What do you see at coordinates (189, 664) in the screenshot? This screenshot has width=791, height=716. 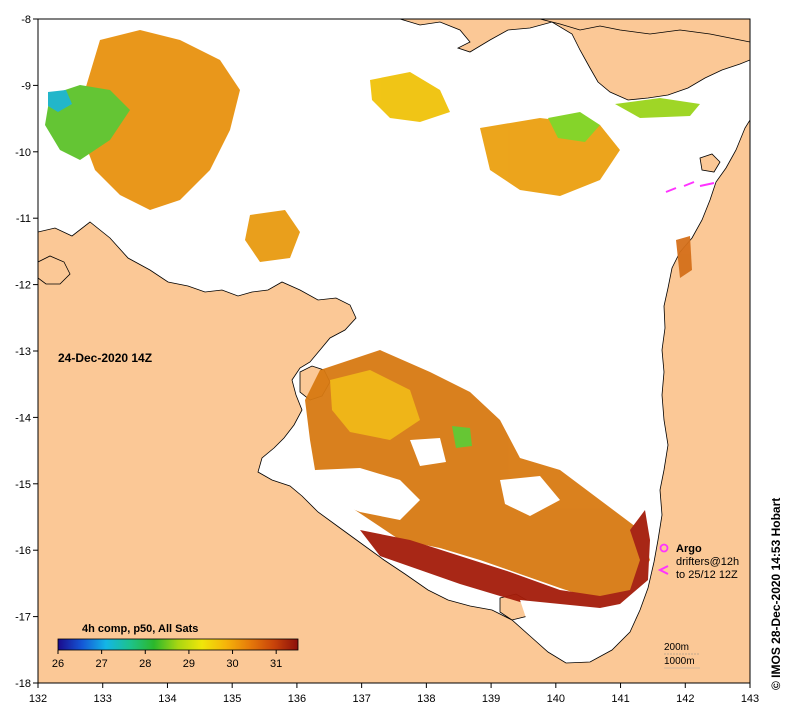 I see `colorbar-tick-label: 29` at bounding box center [189, 664].